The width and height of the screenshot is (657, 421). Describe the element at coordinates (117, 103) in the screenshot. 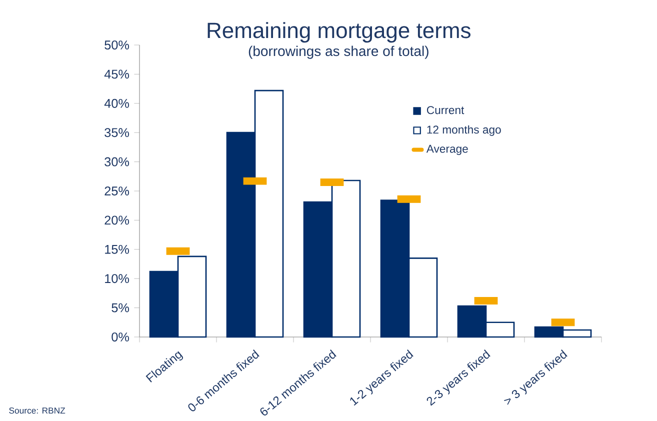

I see `y-tick-label: 40%` at that location.